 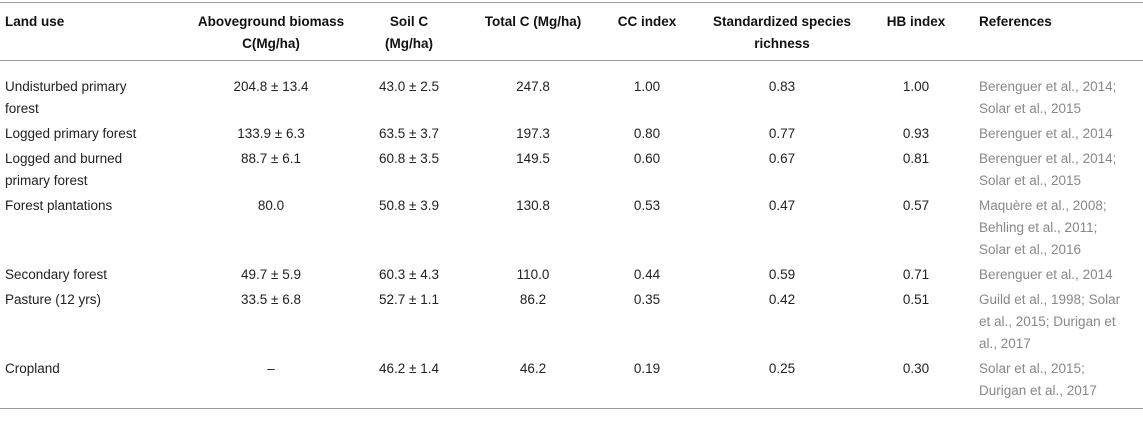 I want to click on table-cell: 0.19, so click(x=647, y=368).